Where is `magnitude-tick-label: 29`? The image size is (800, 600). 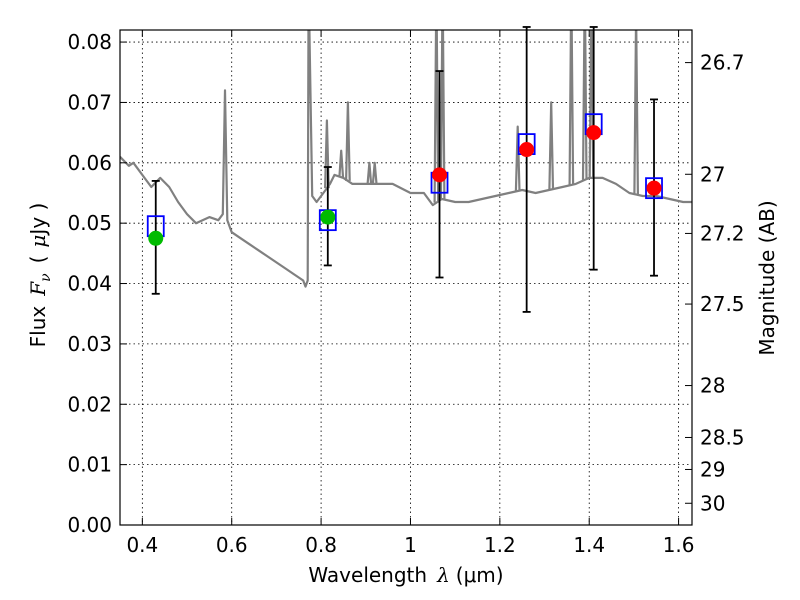 magnitude-tick-label: 29 is located at coordinates (712, 469).